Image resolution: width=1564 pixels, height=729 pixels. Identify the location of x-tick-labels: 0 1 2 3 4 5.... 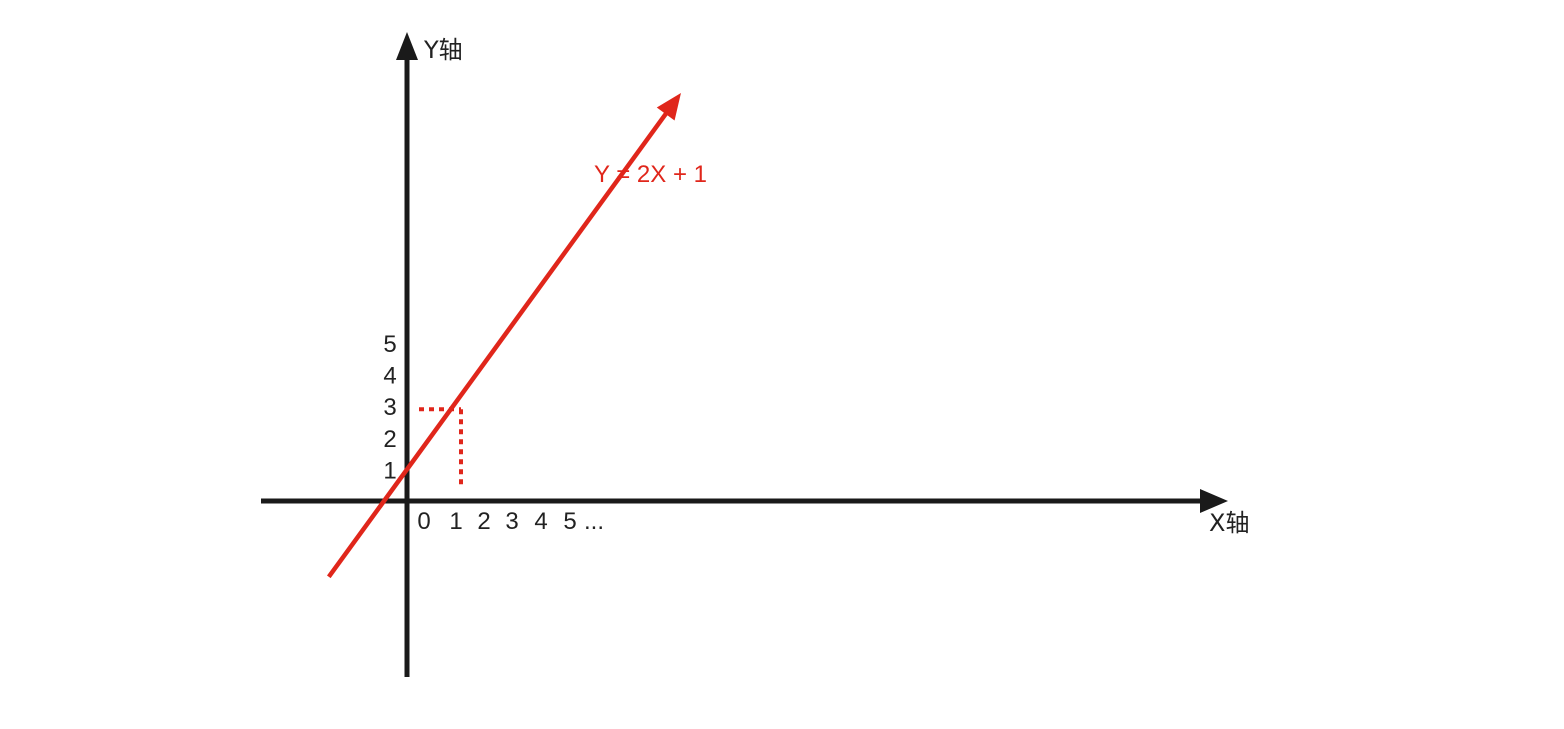
(510, 521).